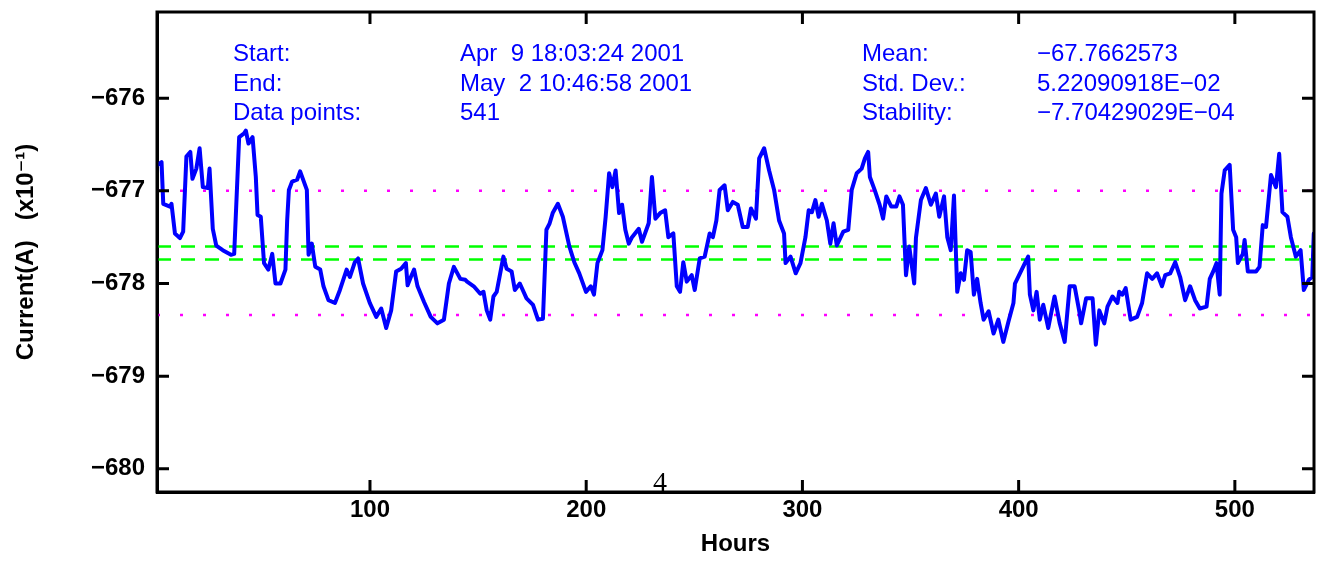 Image resolution: width=1325 pixels, height=571 pixels. Describe the element at coordinates (262, 52) in the screenshot. I see `annotation: Start:` at that location.